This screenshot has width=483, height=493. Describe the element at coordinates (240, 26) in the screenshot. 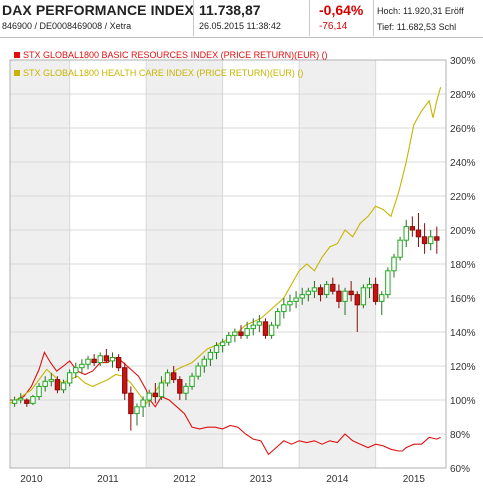

I see `quote-datetime: 26.05.2015 11:38:42` at that location.